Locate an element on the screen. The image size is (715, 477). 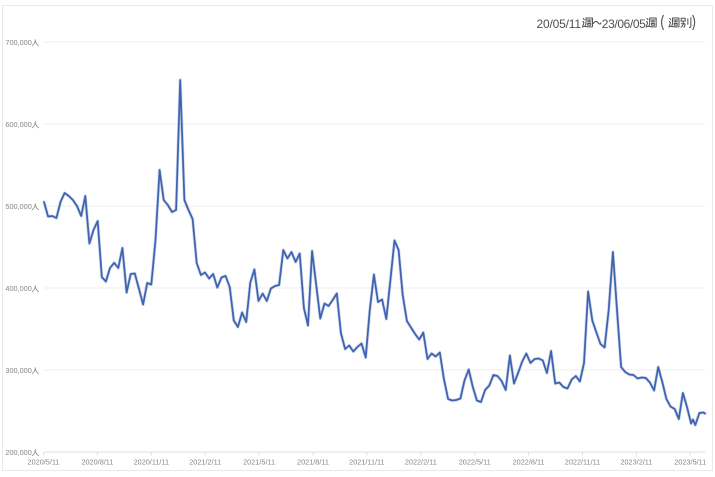
svg-text: 2021/2/11 is located at coordinates (205, 461).